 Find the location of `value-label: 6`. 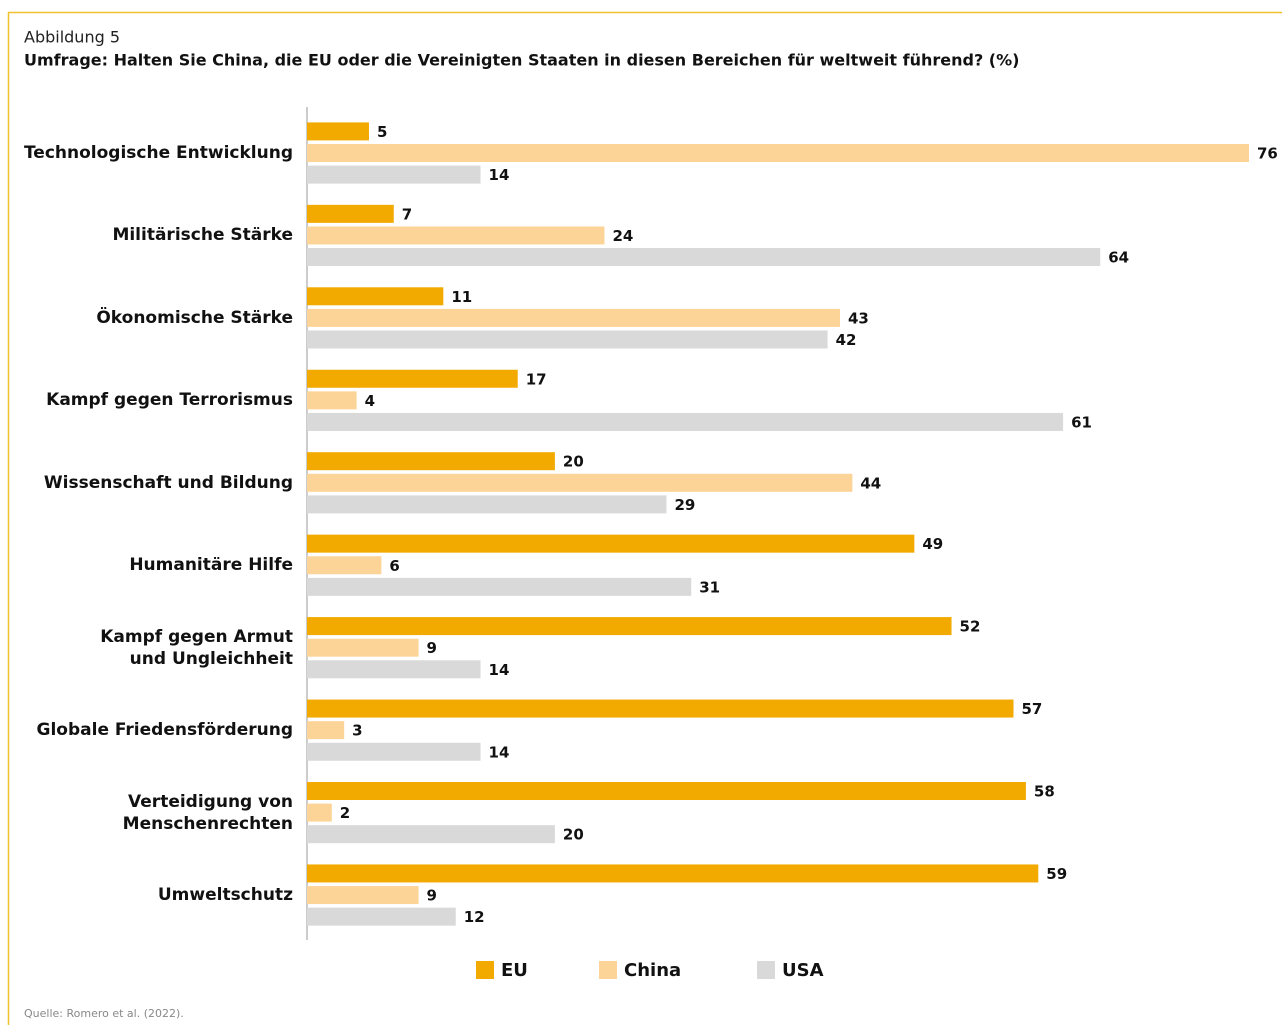

value-label: 6 is located at coordinates (394, 566).